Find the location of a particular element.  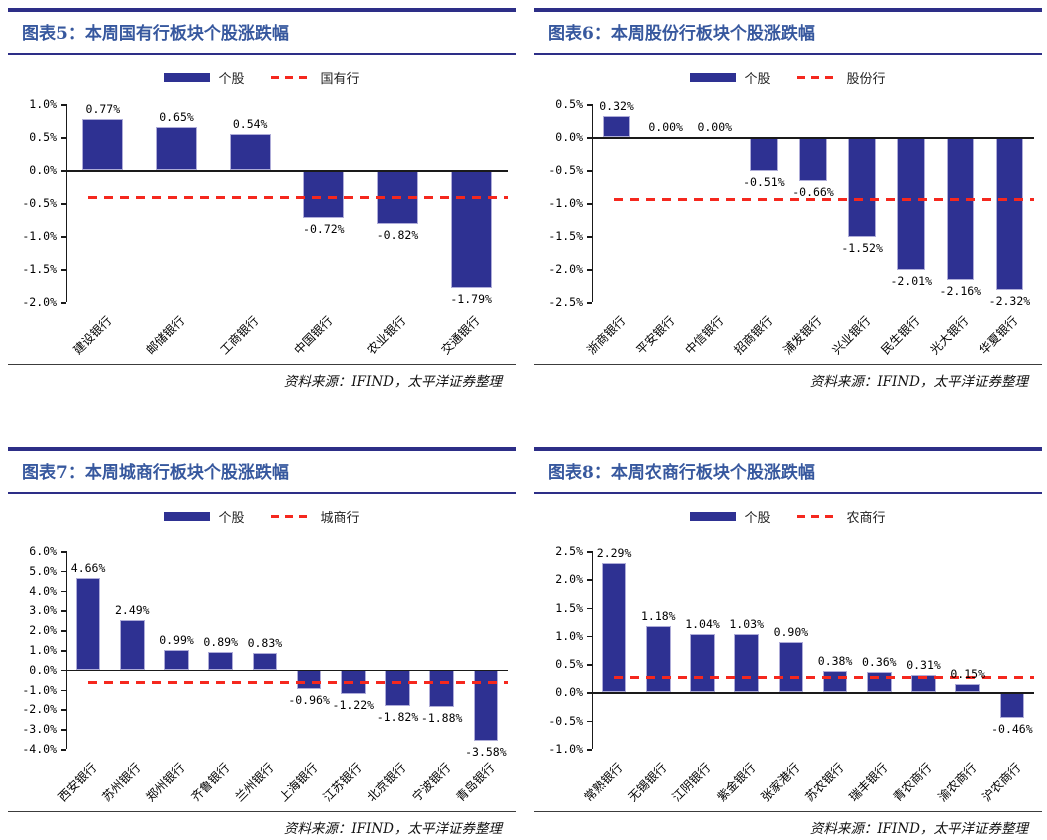

category-label: 江阴银行 is located at coordinates (691, 782).